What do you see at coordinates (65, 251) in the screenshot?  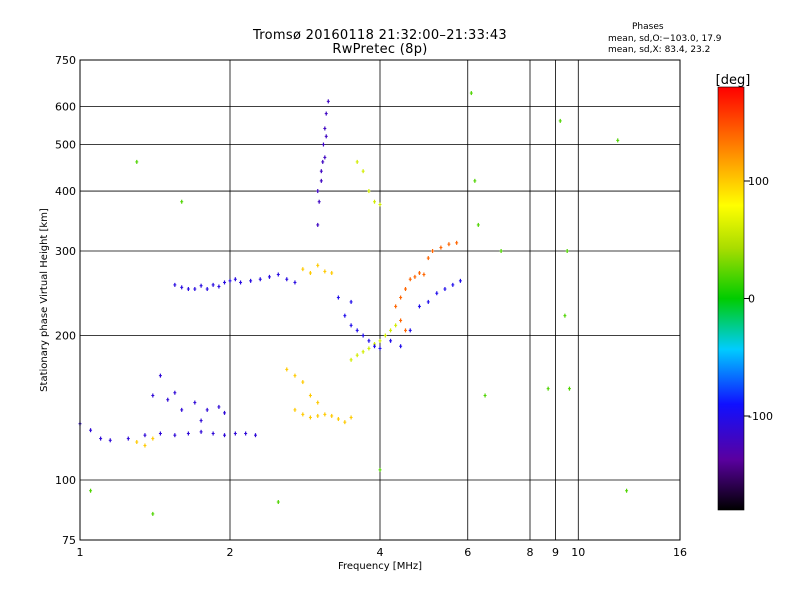 I see `y-tick-label: 300` at bounding box center [65, 251].